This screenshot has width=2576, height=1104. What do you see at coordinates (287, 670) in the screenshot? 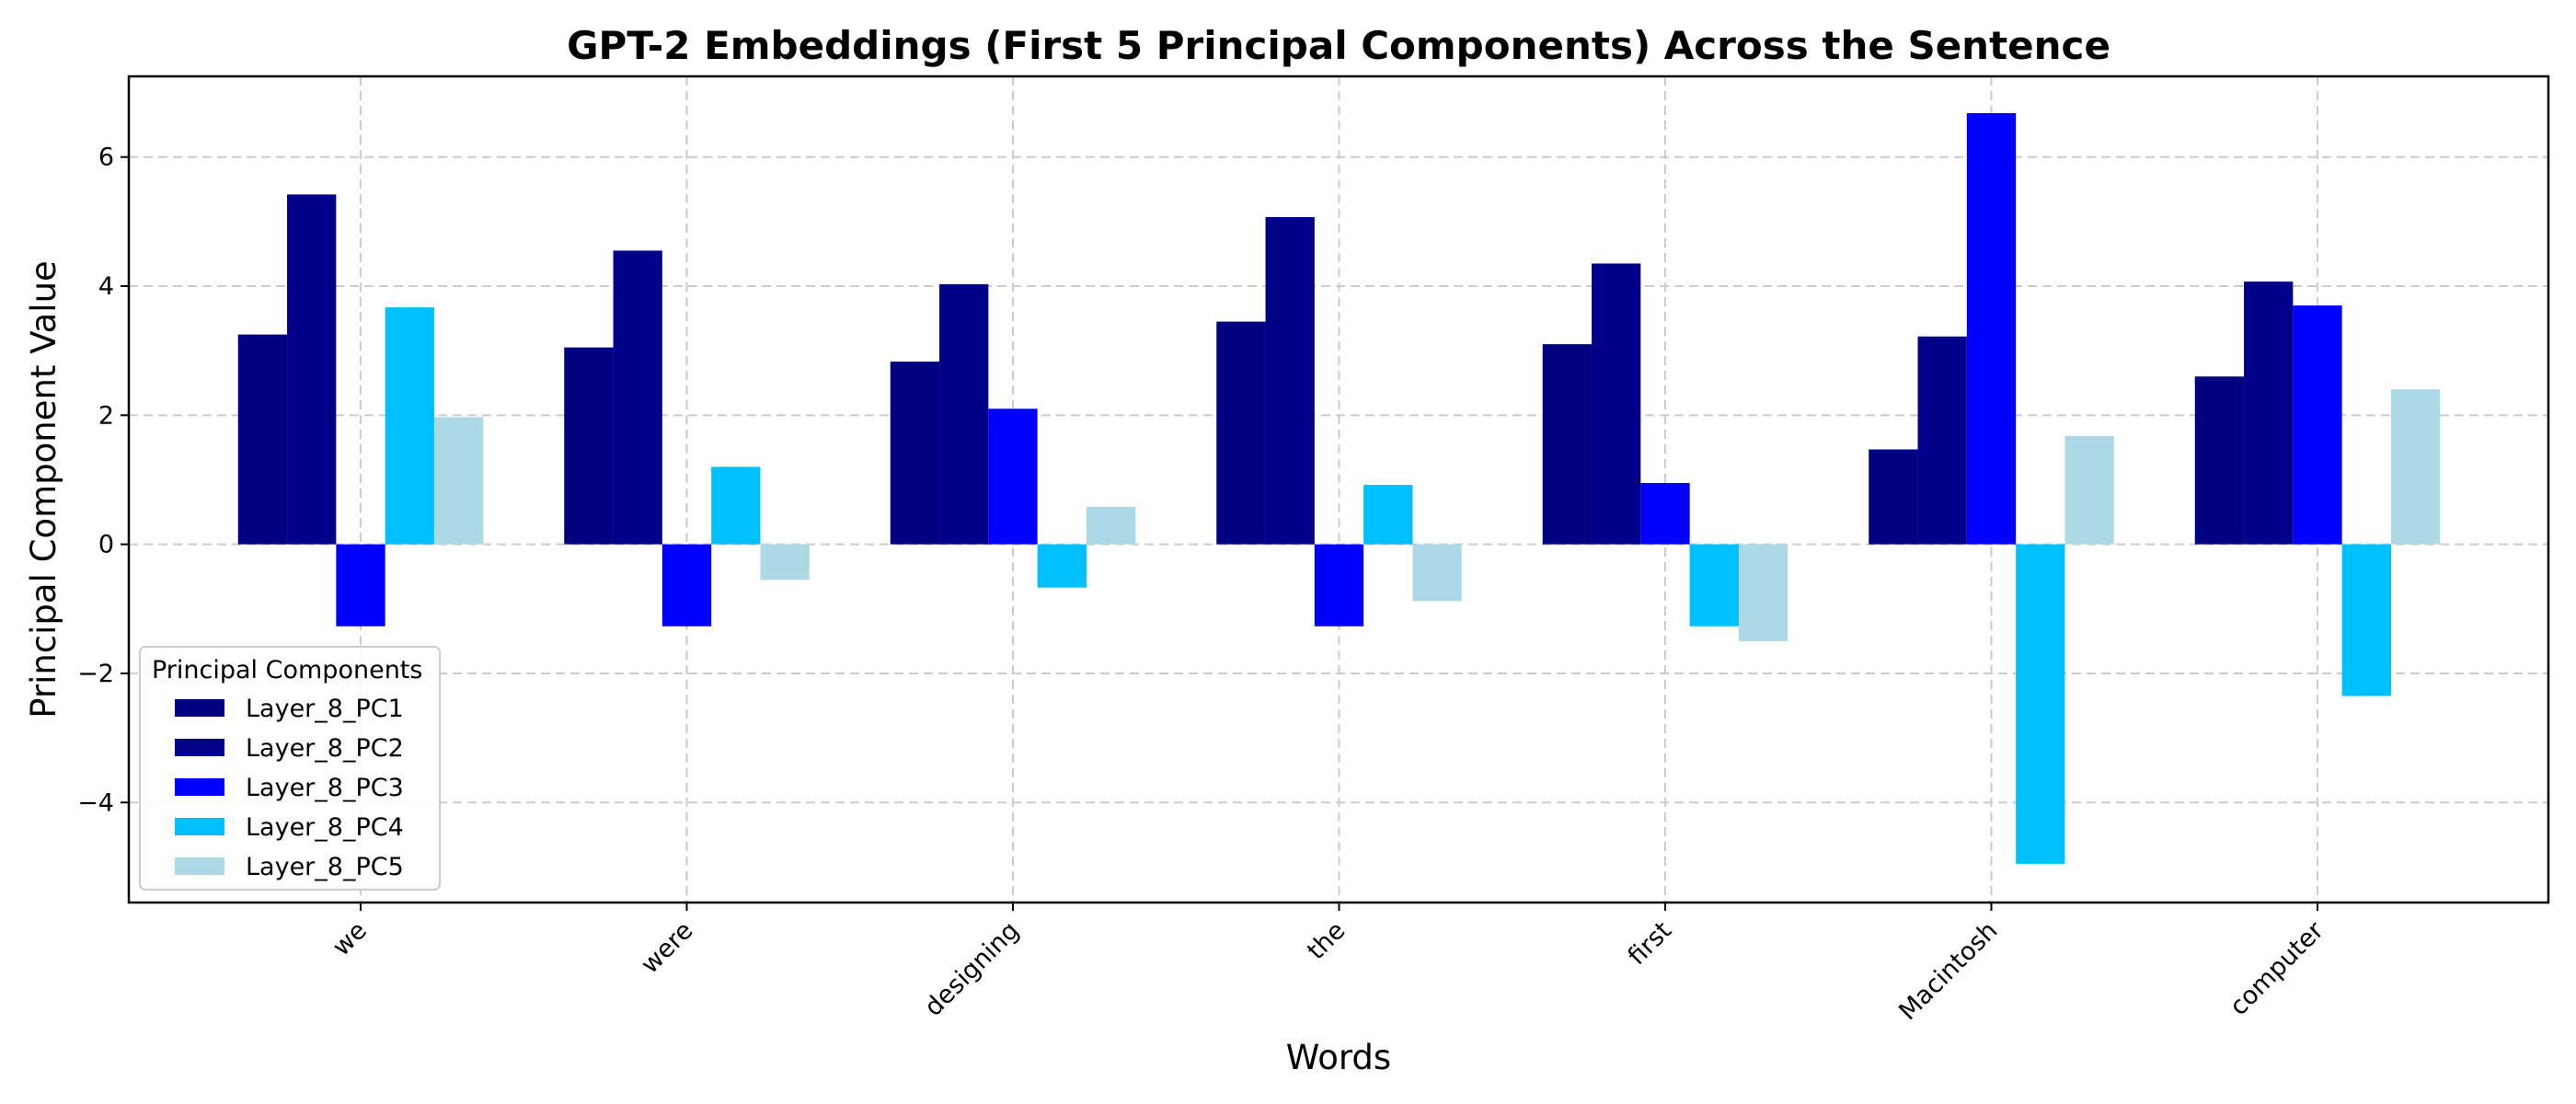
I see `legend-title: Principal Components` at bounding box center [287, 670].